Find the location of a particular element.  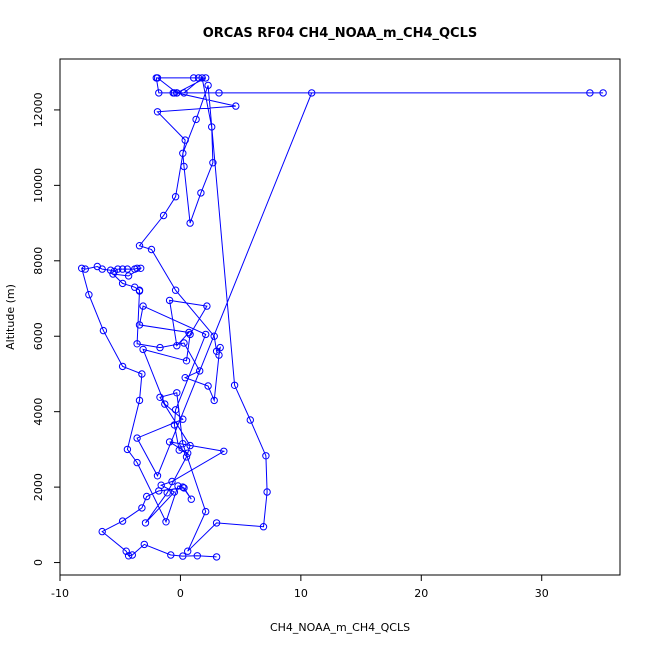

y-tick-label: 8000 is located at coordinates (38, 261).